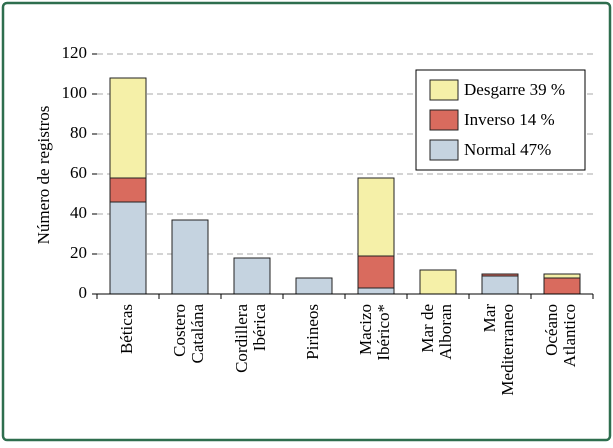  Describe the element at coordinates (241, 338) in the screenshot. I see `x-tick-label: Cordillera` at that location.